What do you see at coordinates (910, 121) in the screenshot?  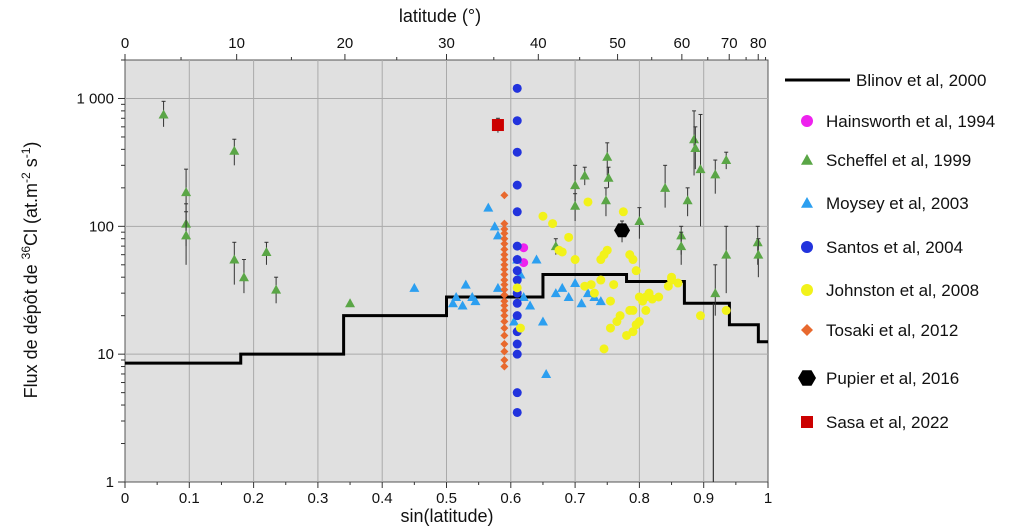 I see `legend-label: Hainsworth et al, 1994` at bounding box center [910, 121].